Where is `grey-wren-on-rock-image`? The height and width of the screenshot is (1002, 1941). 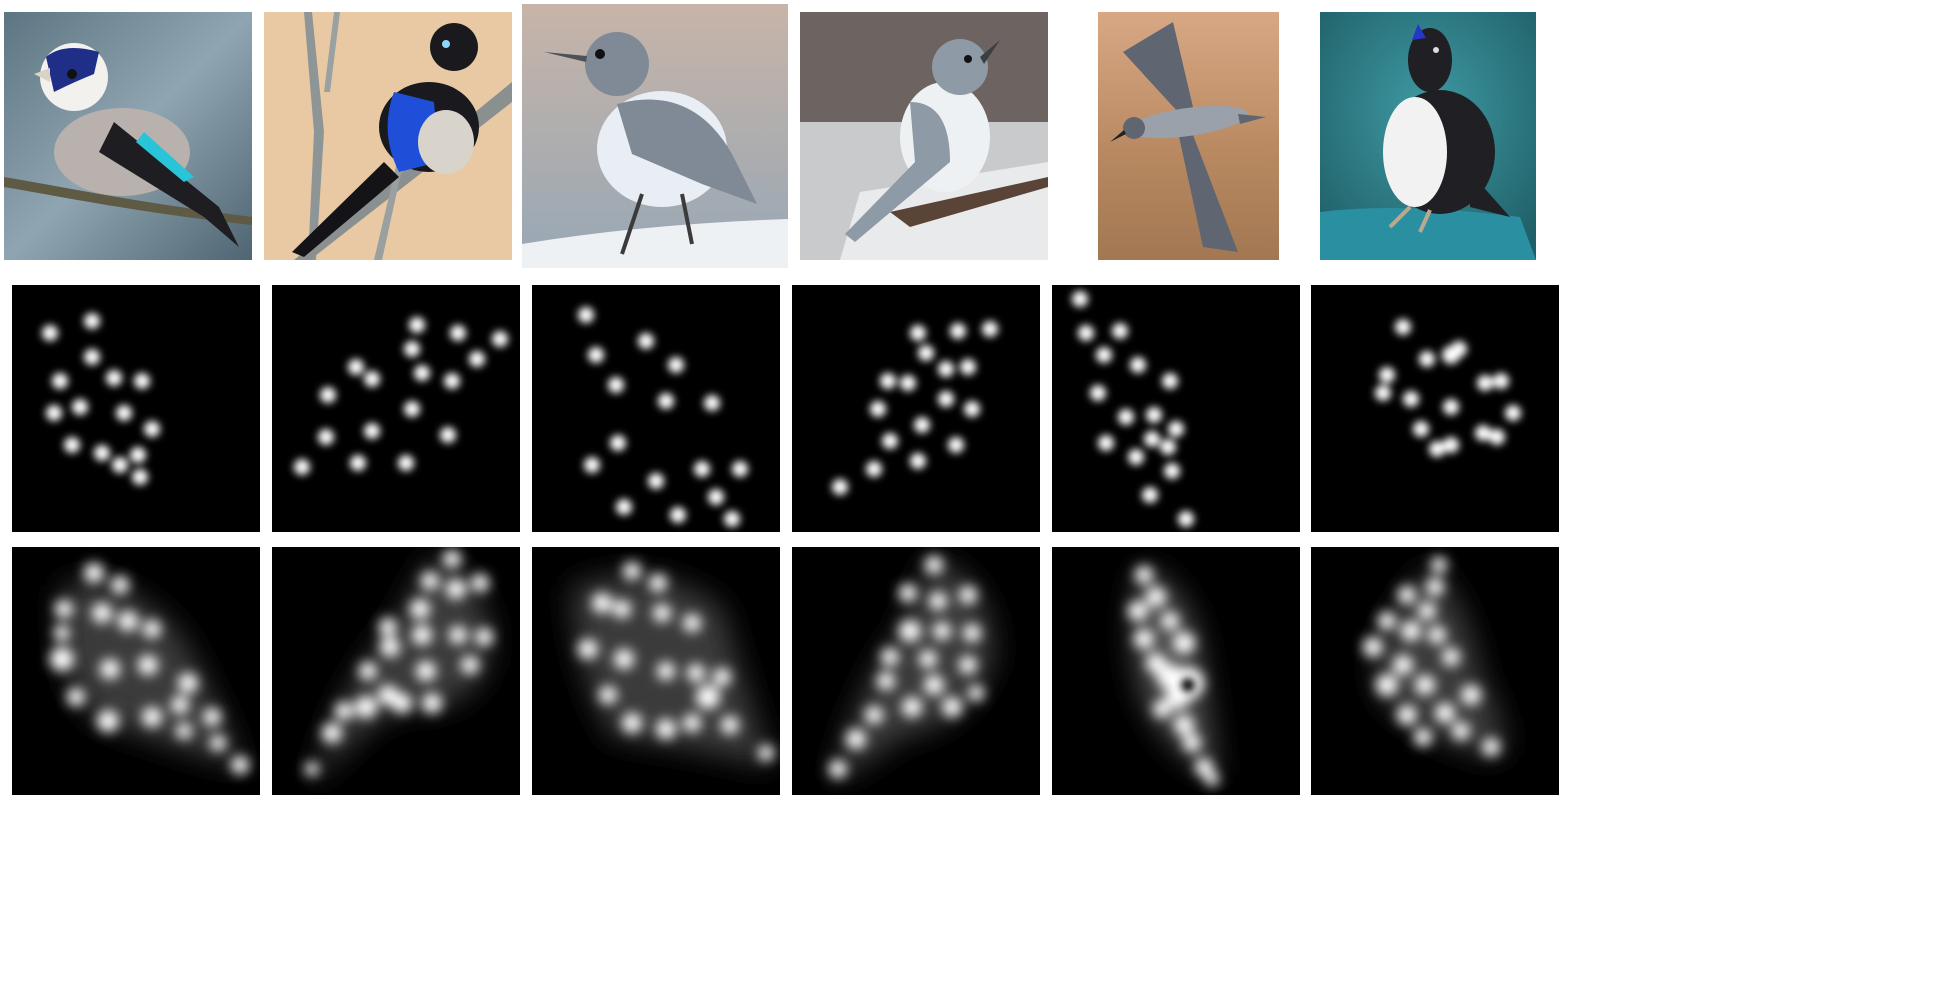
grey-wren-on-rock-image is located at coordinates (655, 136).